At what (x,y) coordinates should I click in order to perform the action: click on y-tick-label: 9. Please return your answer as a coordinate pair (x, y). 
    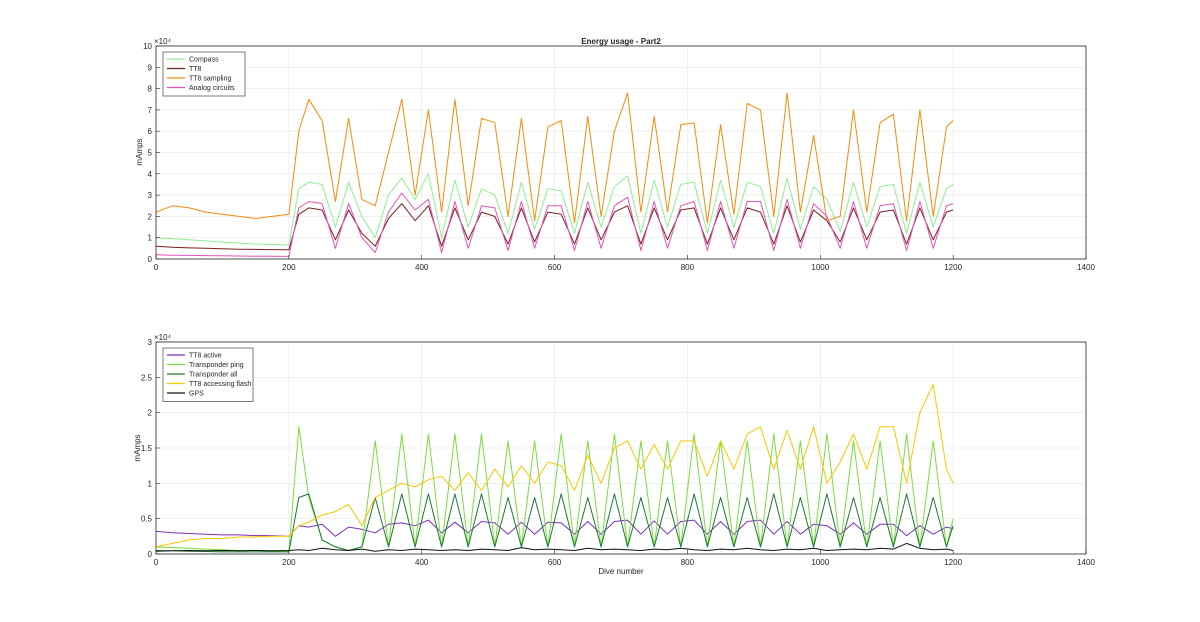
    Looking at the image, I should click on (150, 67).